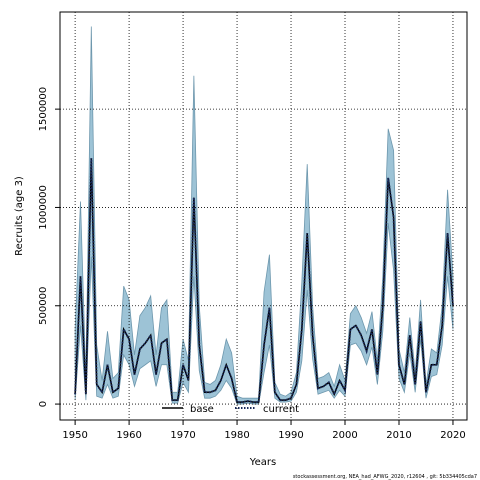 Image resolution: width=480 pixels, height=480 pixels. Describe the element at coordinates (74, 435) in the screenshot. I see `x-tick-label: 1950` at that location.